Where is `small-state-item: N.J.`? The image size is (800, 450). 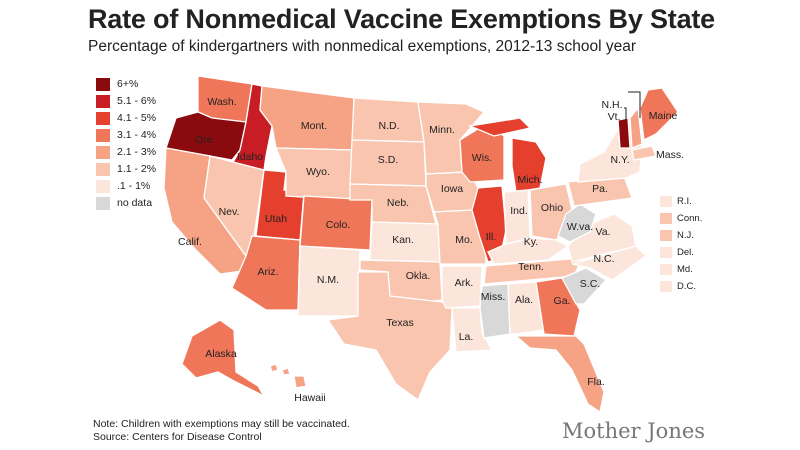
small-state-item: N.J. is located at coordinates (681, 235).